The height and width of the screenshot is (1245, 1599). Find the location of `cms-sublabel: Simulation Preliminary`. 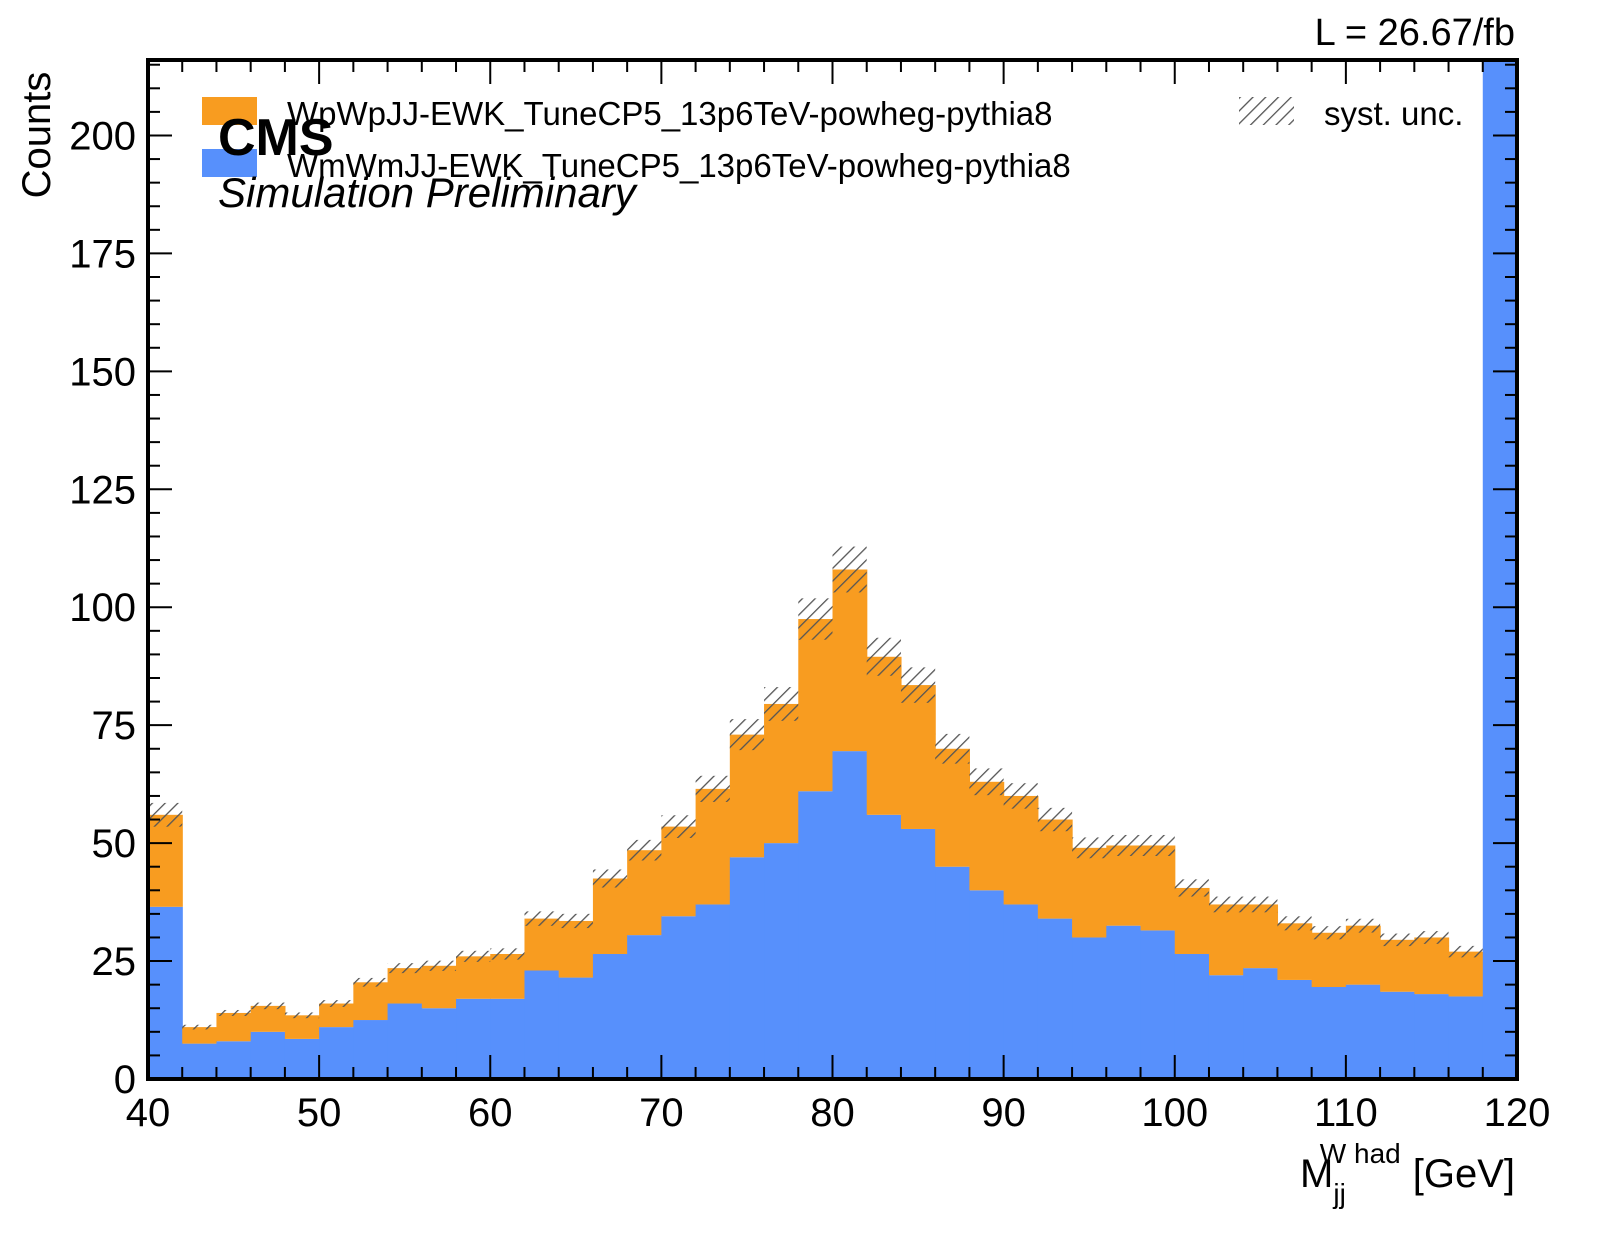

cms-sublabel: Simulation Preliminary is located at coordinates (428, 192).